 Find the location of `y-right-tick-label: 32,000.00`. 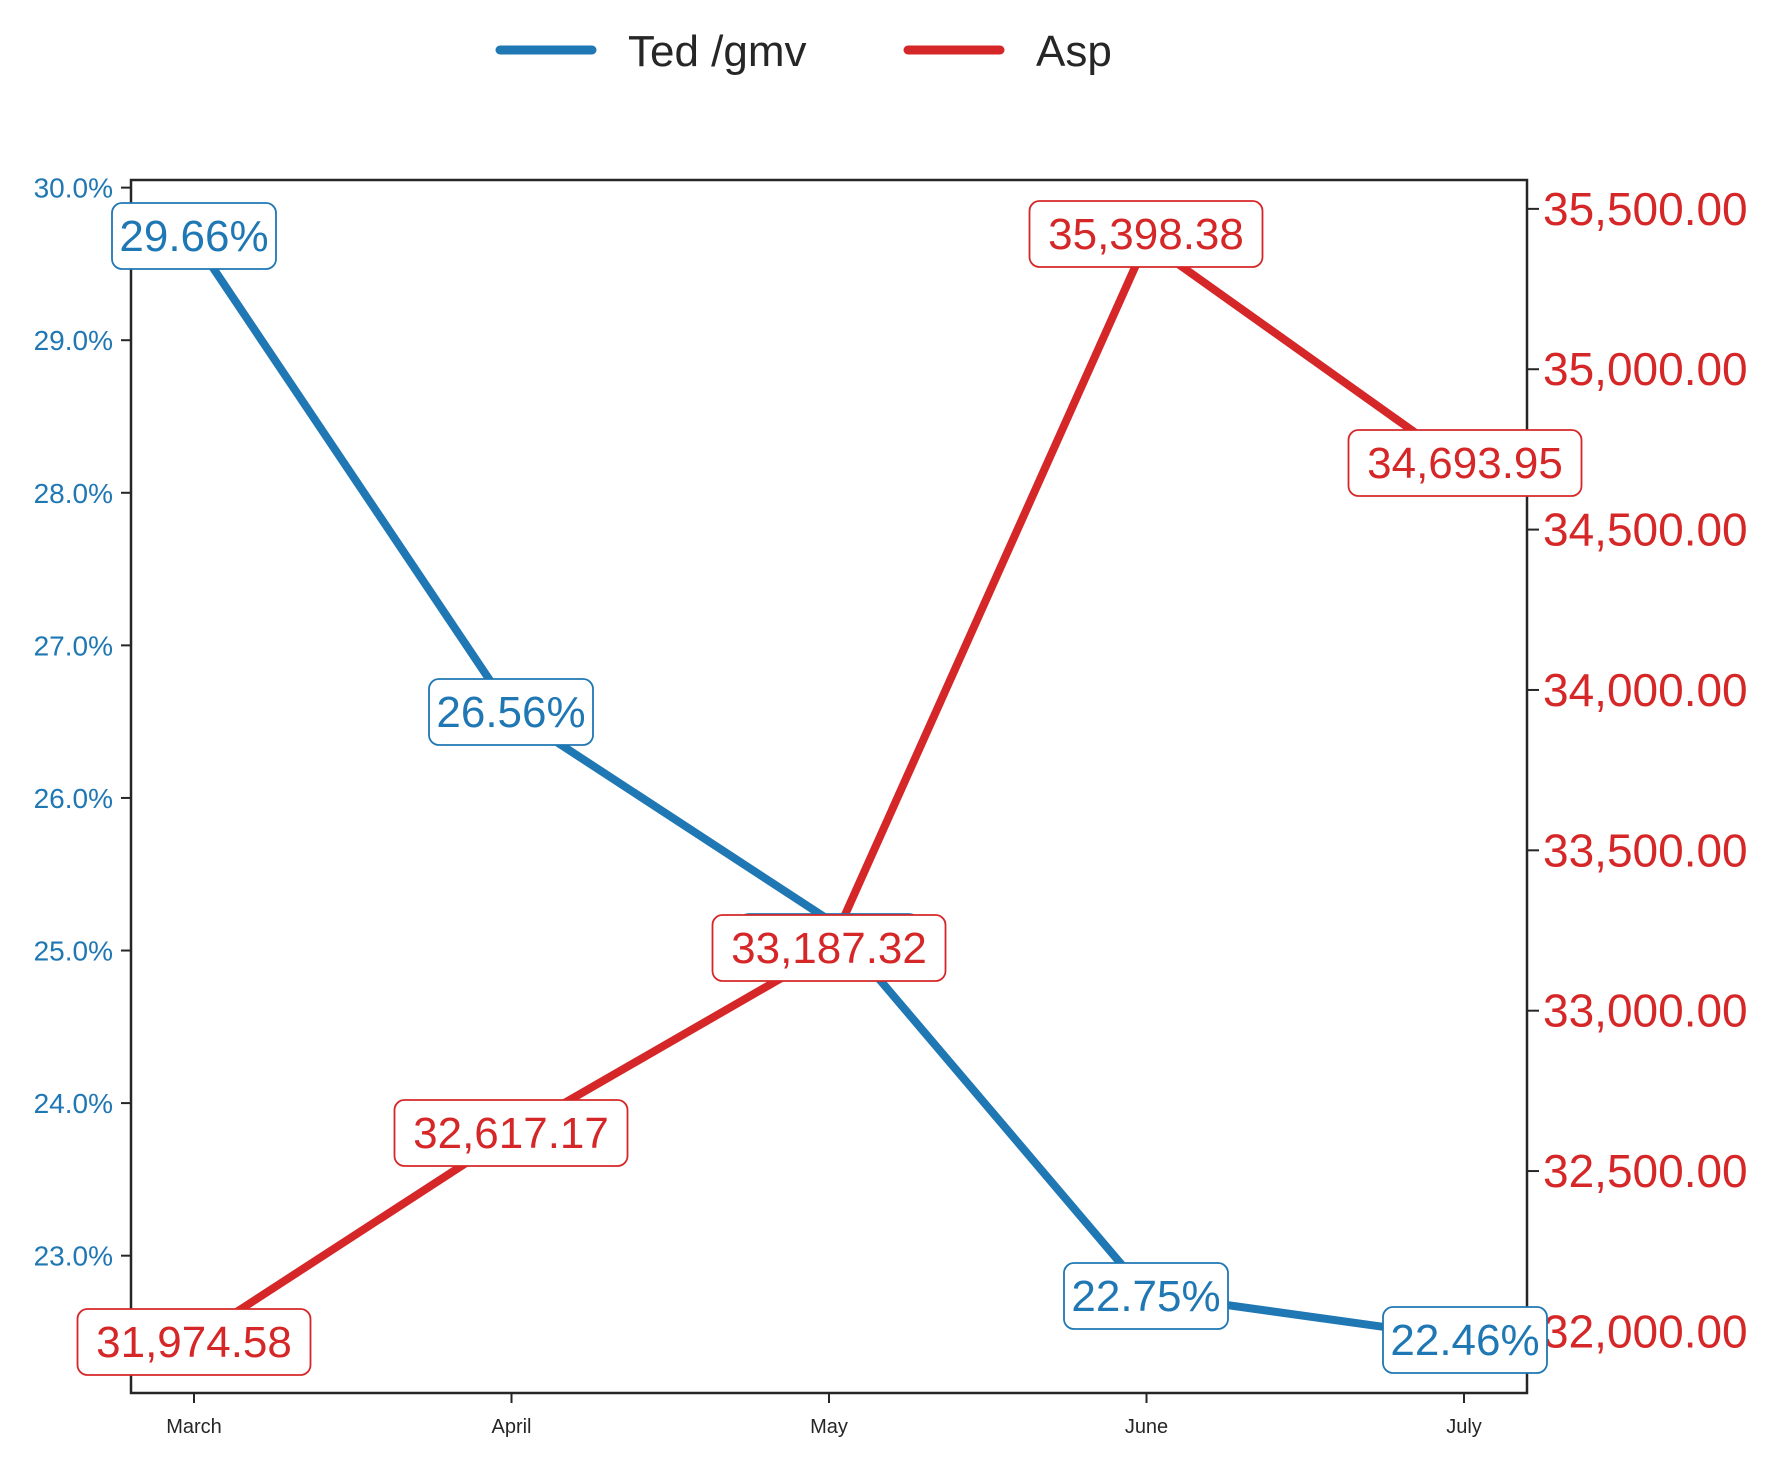

y-right-tick-label: 32,000.00 is located at coordinates (1645, 1331).